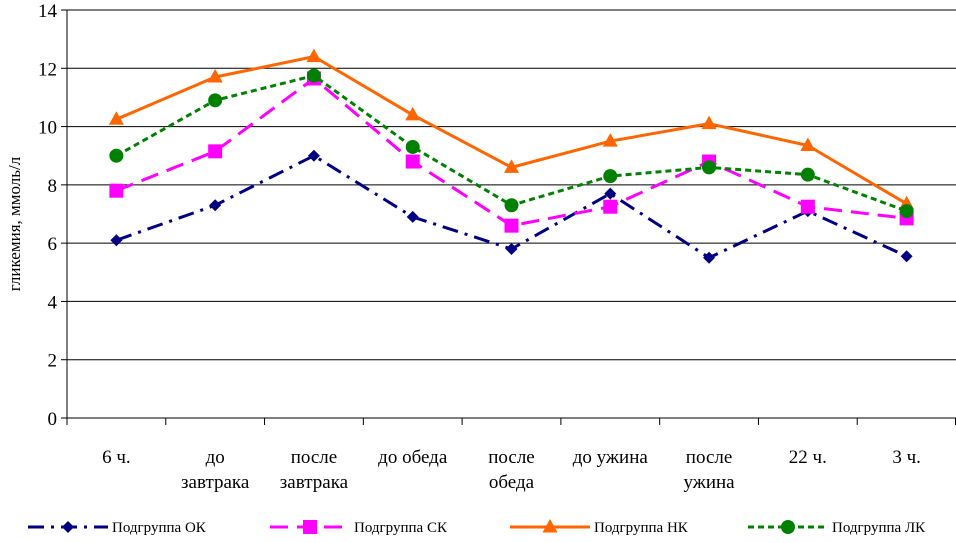  Describe the element at coordinates (47, 69) in the screenshot. I see `y-tick-label: 12` at that location.